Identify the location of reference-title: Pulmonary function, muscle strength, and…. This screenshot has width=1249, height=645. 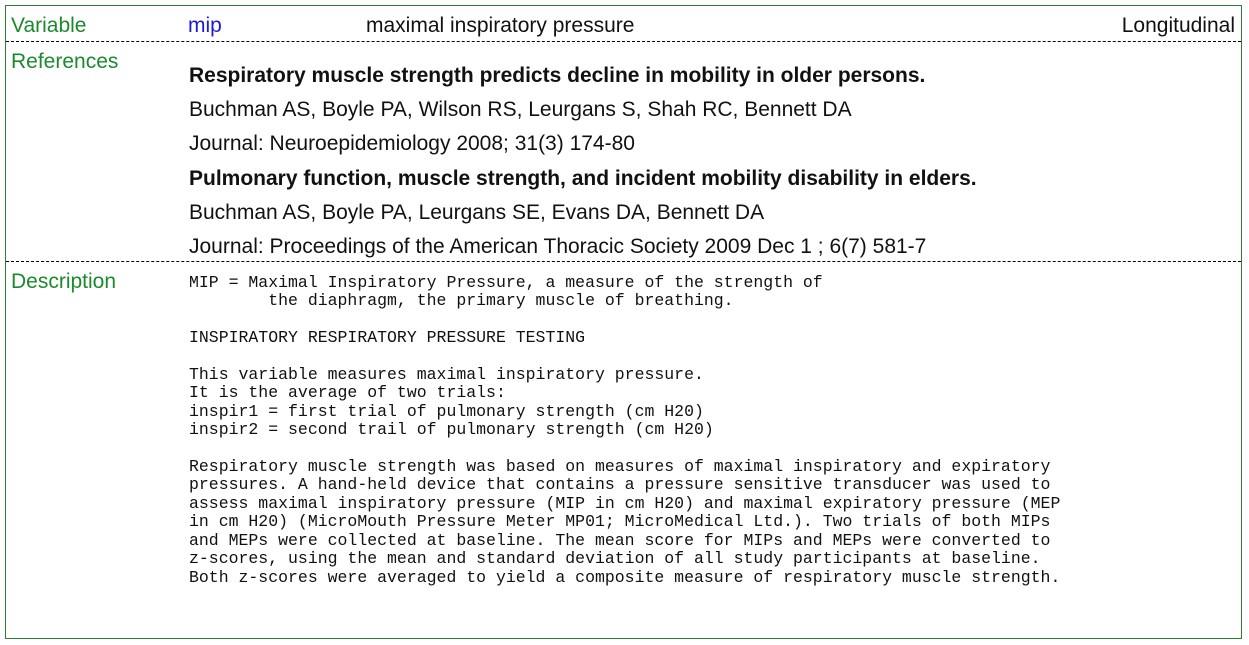
(583, 178).